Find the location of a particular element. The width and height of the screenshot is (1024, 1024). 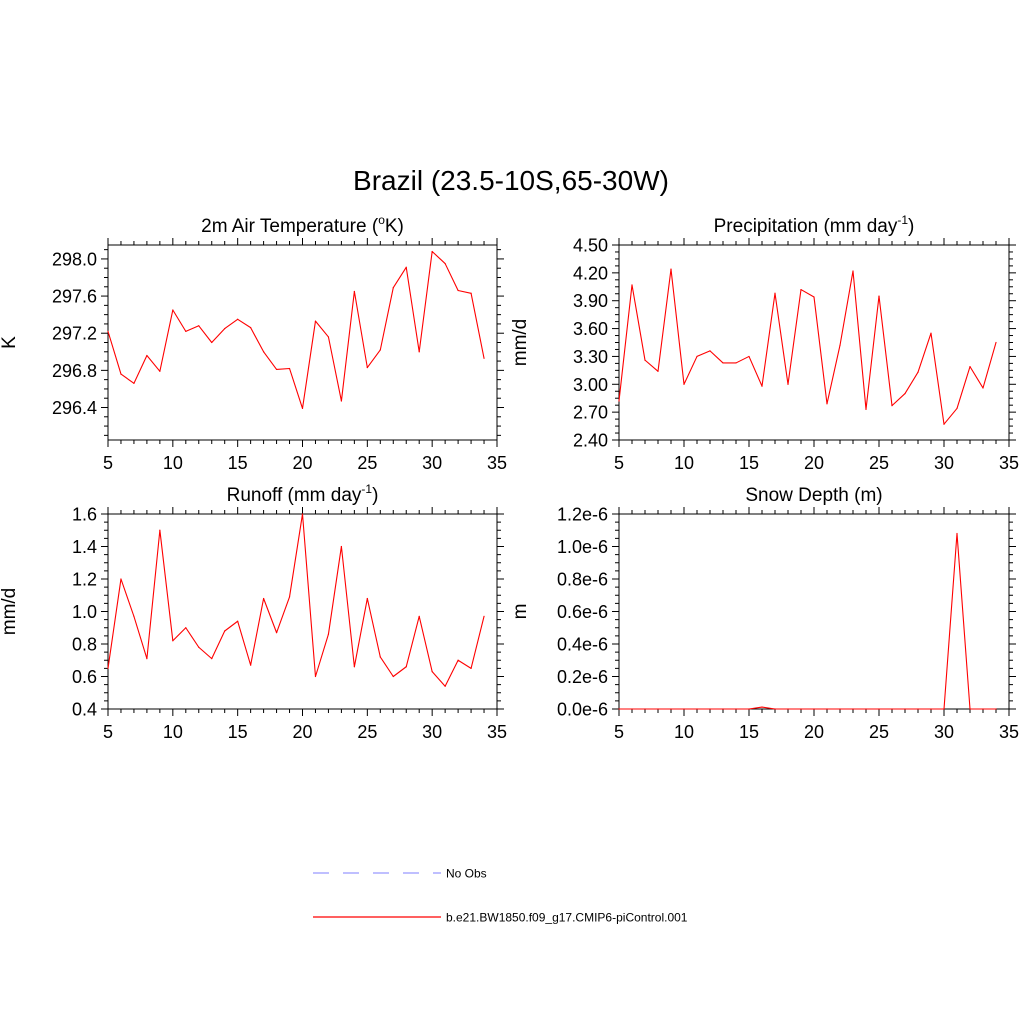

precipitation-y-tick-label: 3.60 is located at coordinates (590, 329).